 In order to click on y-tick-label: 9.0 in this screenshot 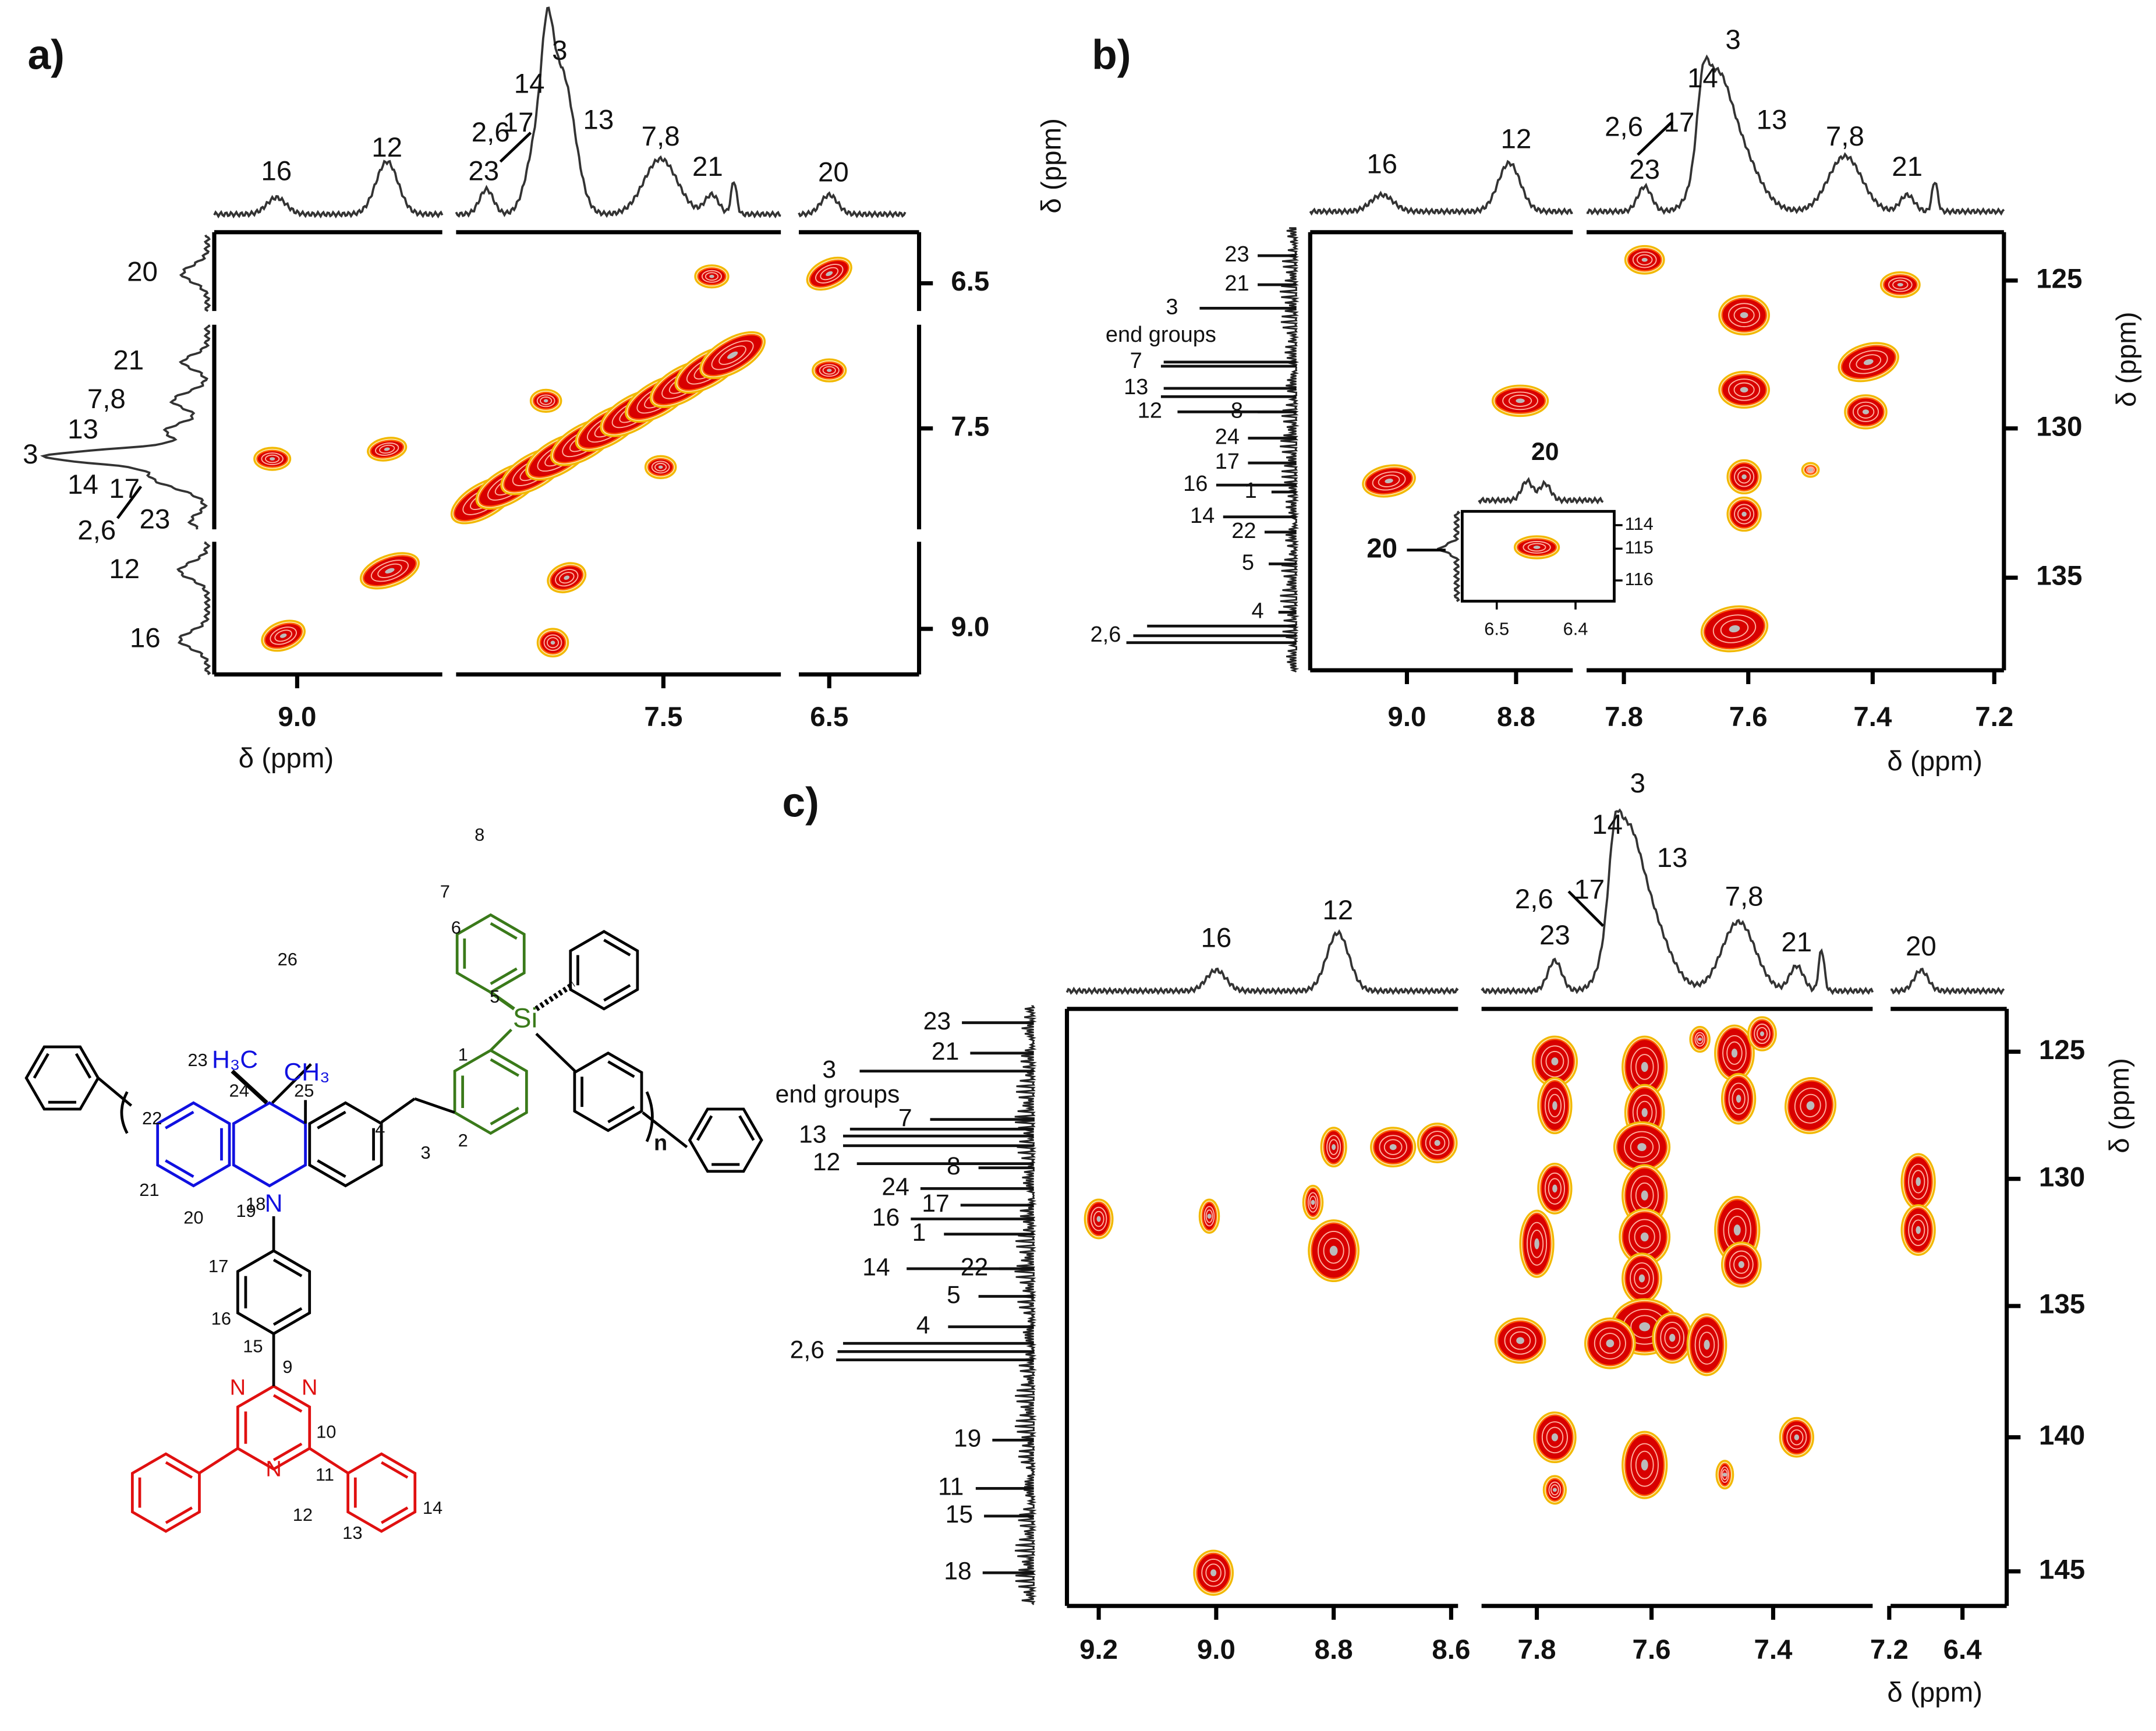, I will do `click(970, 627)`.